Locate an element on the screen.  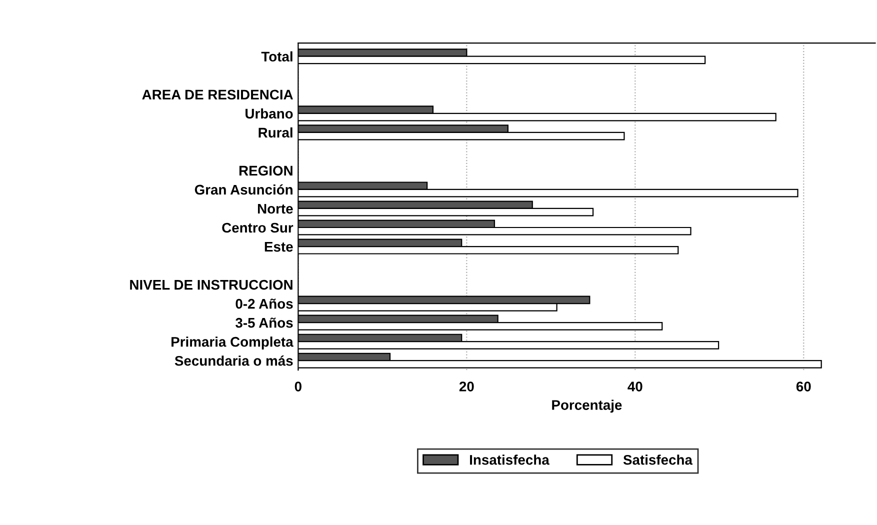
x-tick-label: 40 is located at coordinates (635, 387).